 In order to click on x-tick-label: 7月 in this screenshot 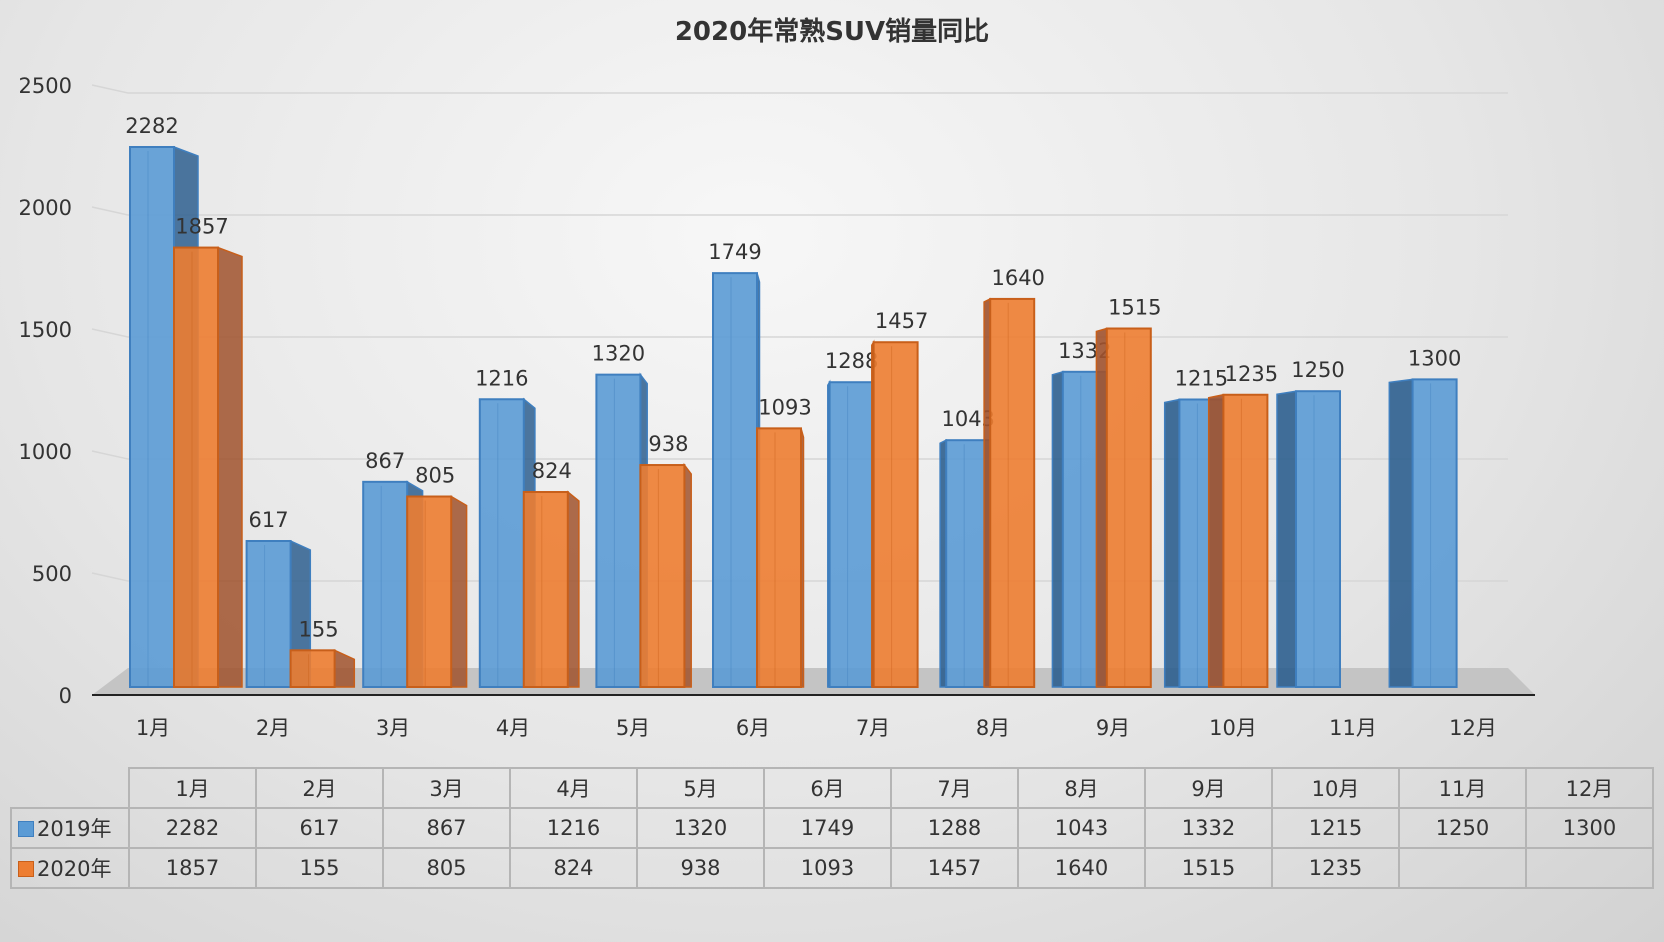, I will do `click(873, 728)`.